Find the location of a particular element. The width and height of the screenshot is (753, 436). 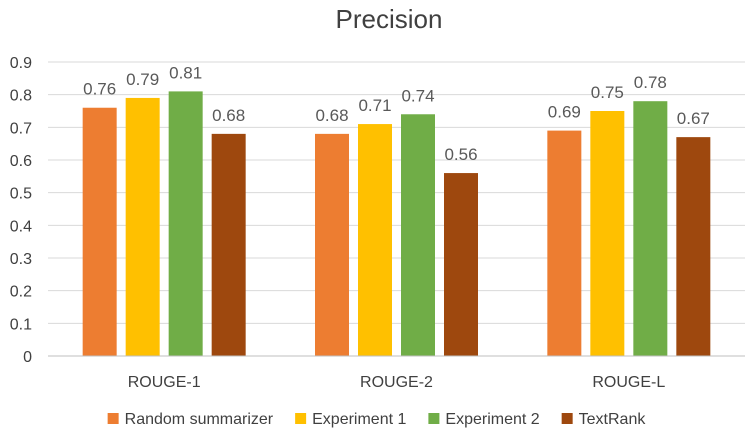

y-tick-label: 0.8 is located at coordinates (21, 96).